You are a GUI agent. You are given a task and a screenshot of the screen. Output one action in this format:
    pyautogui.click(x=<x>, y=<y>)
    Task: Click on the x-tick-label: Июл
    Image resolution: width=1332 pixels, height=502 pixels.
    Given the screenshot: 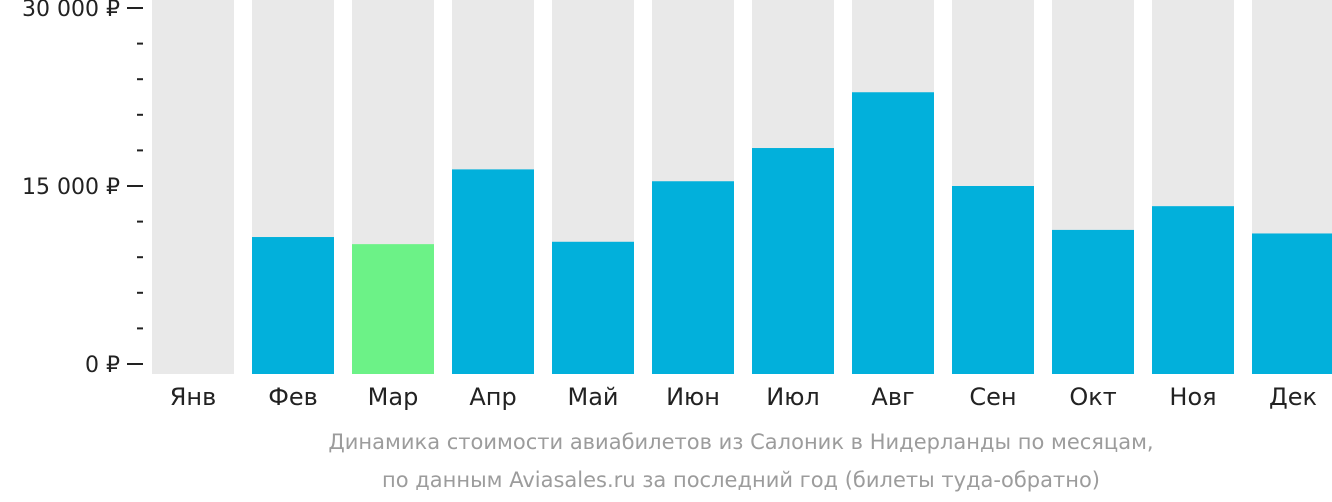 What is the action you would take?
    pyautogui.click(x=793, y=397)
    